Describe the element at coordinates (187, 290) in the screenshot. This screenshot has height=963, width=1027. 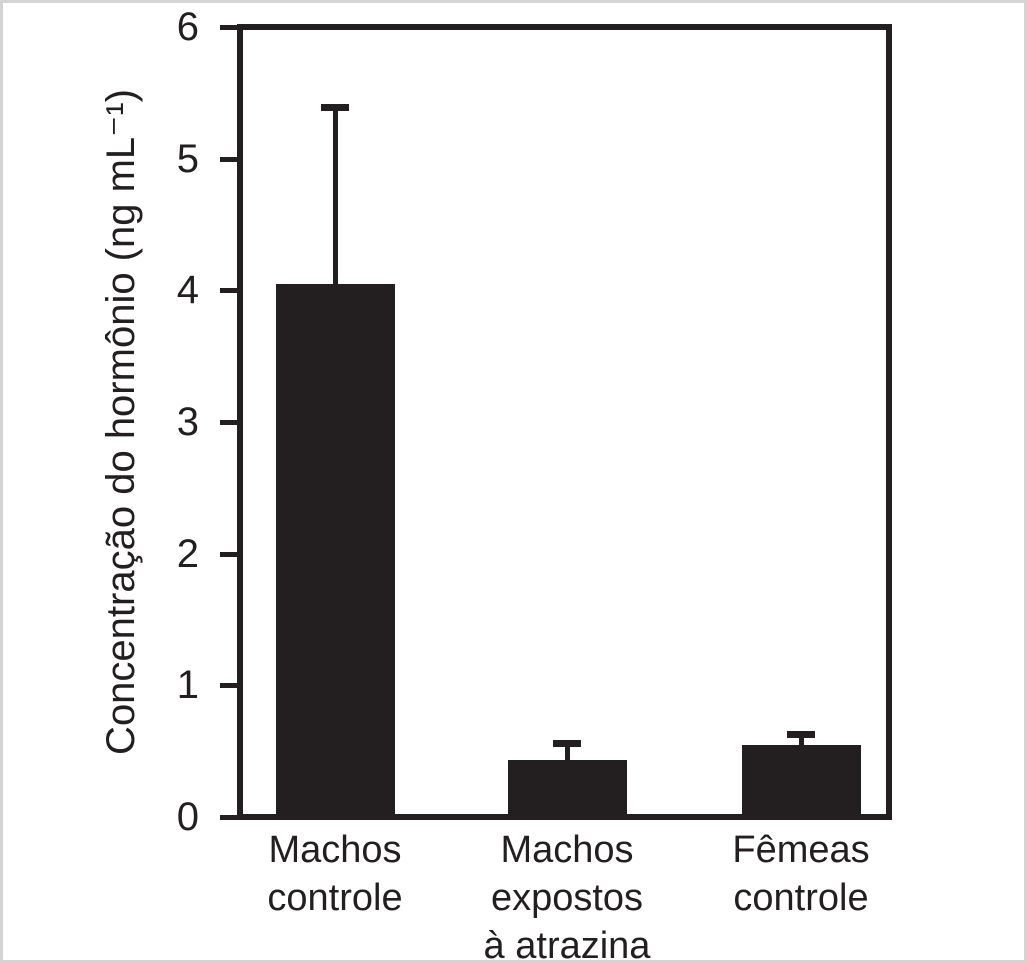
I see `y-tick-label: 4` at that location.